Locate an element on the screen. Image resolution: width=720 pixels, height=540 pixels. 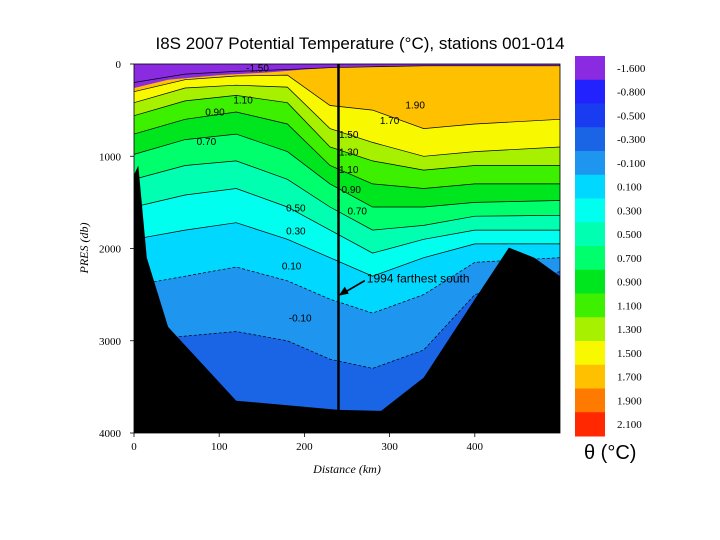
colorbar-label-11: 1.300 is located at coordinates (629, 330).